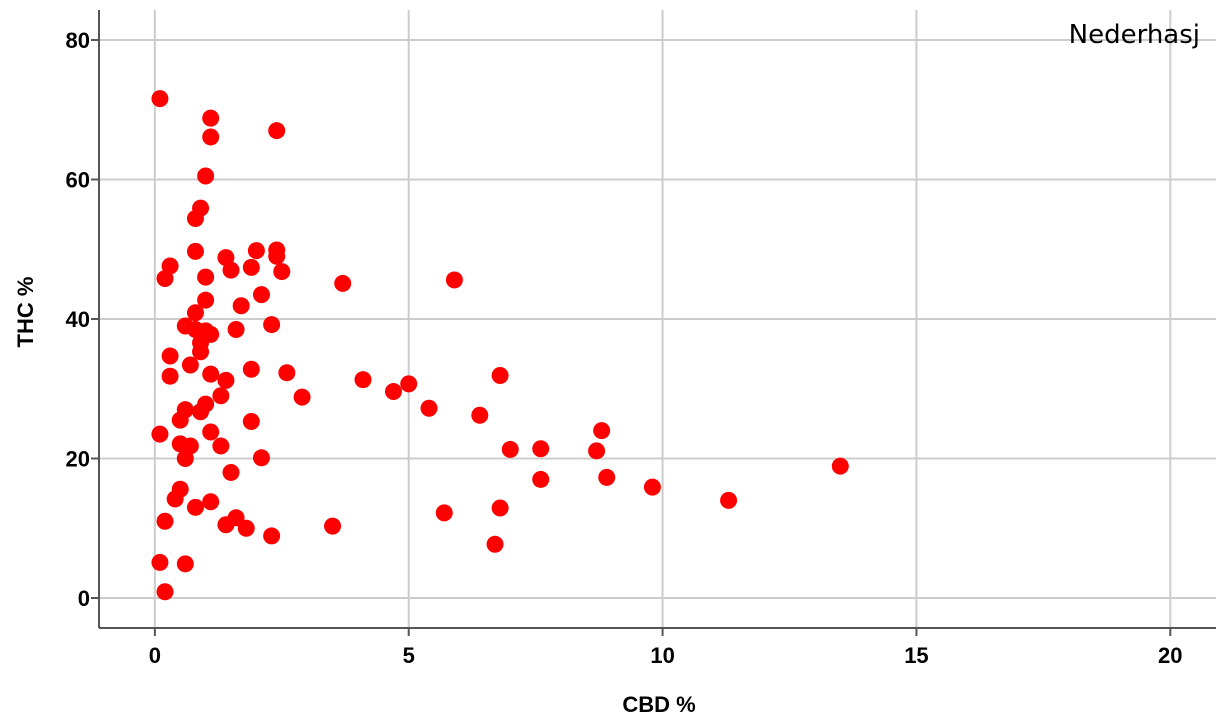 The height and width of the screenshot is (720, 1216). Describe the element at coordinates (78, 319) in the screenshot. I see `y-tick-label: 40` at that location.